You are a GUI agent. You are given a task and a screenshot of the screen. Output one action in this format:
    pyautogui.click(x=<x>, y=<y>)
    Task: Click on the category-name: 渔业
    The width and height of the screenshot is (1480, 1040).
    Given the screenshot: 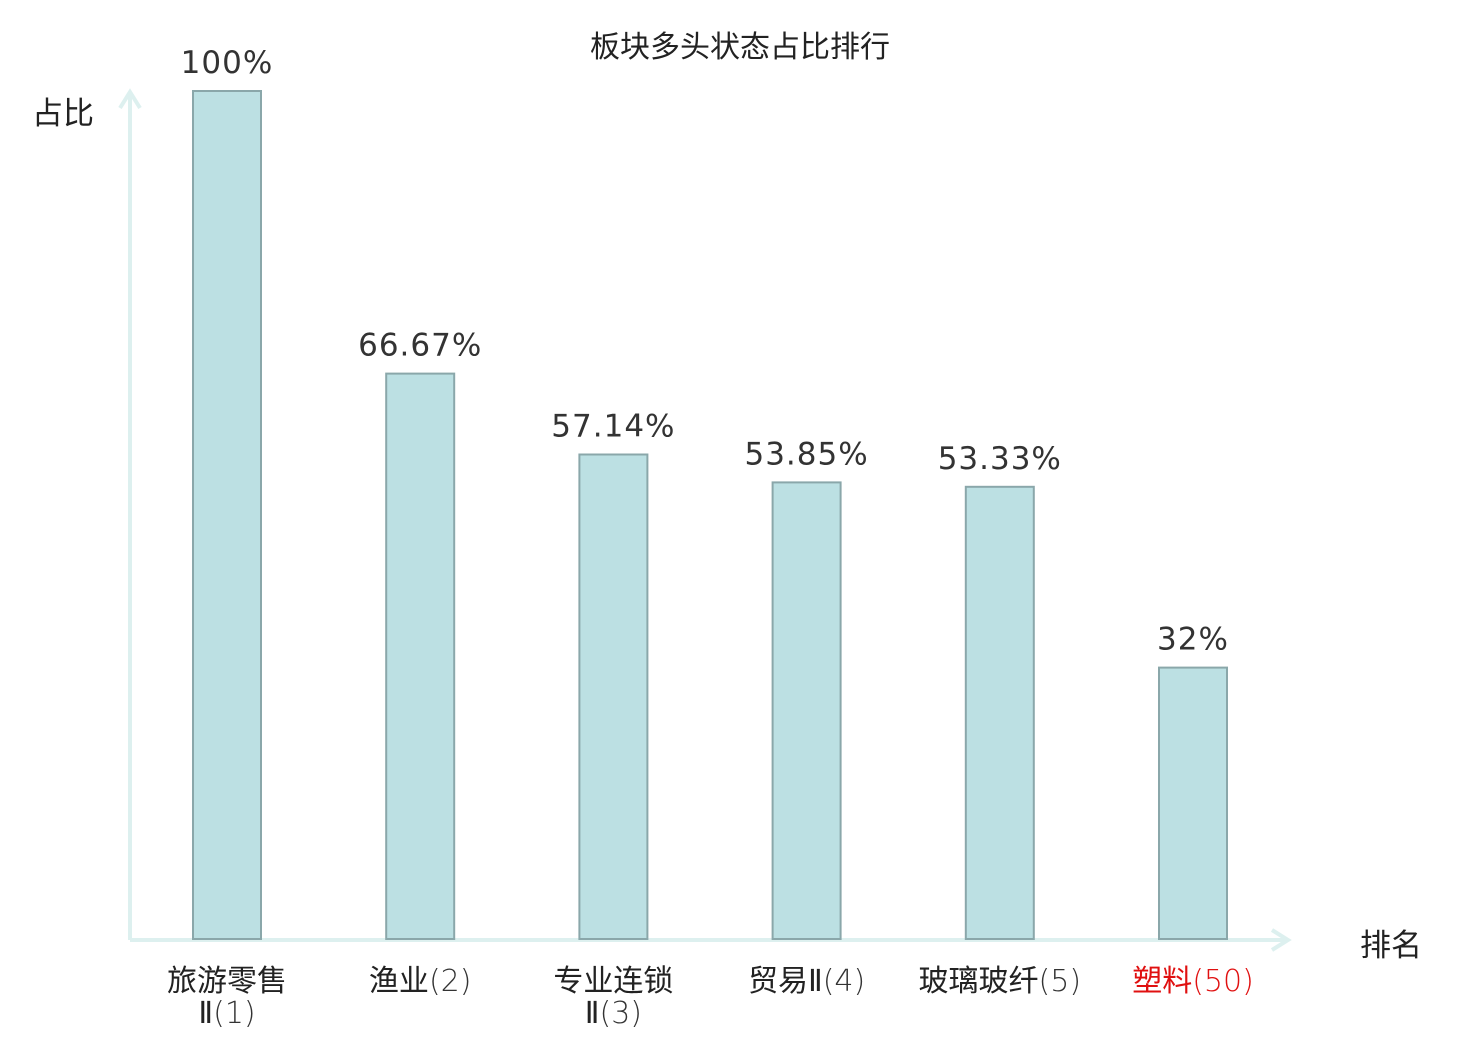 What is the action you would take?
    pyautogui.click(x=398, y=981)
    